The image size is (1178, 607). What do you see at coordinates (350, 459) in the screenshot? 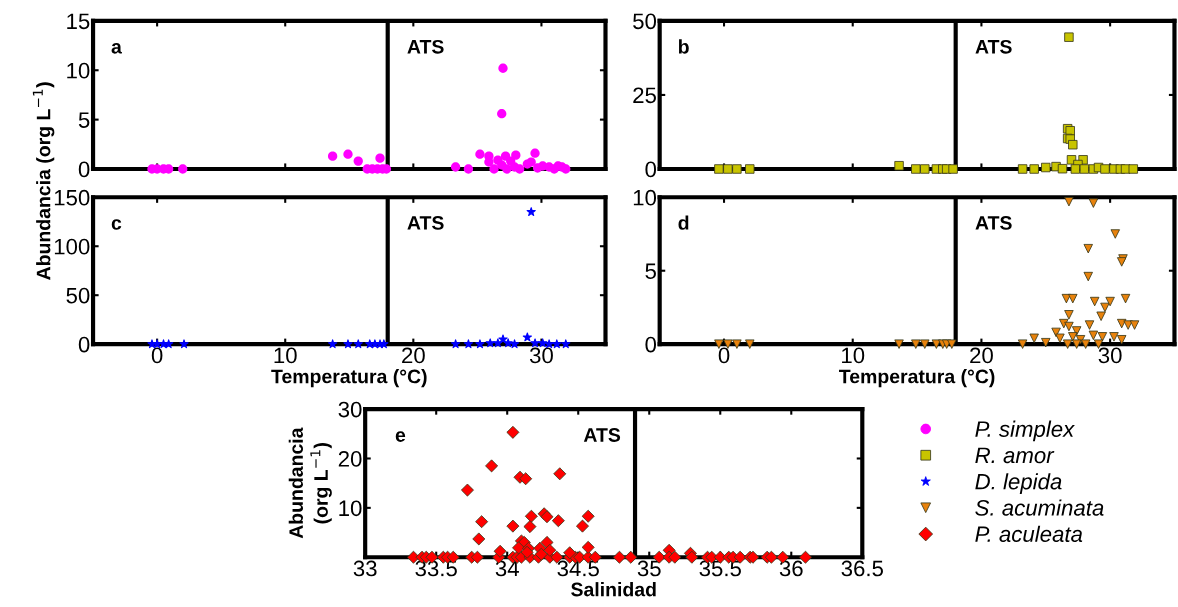
I see `y-tick-label: 20` at bounding box center [350, 459].